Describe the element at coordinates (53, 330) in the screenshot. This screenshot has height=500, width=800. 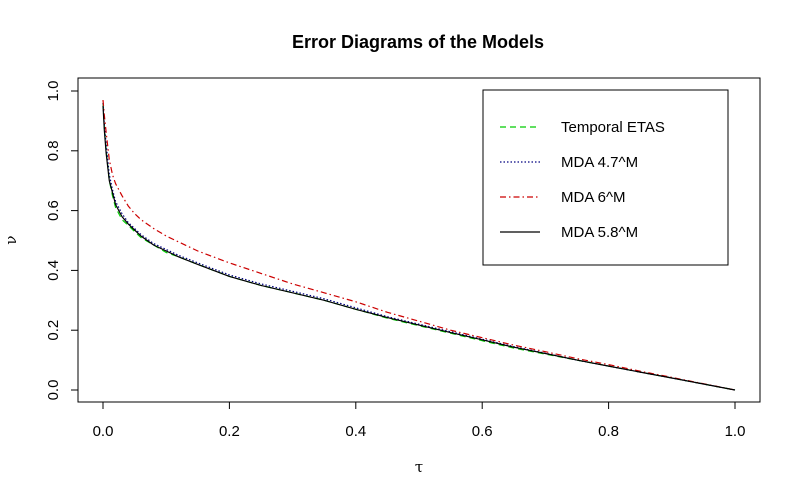
I see `y-tick-label: 0.2` at that location.